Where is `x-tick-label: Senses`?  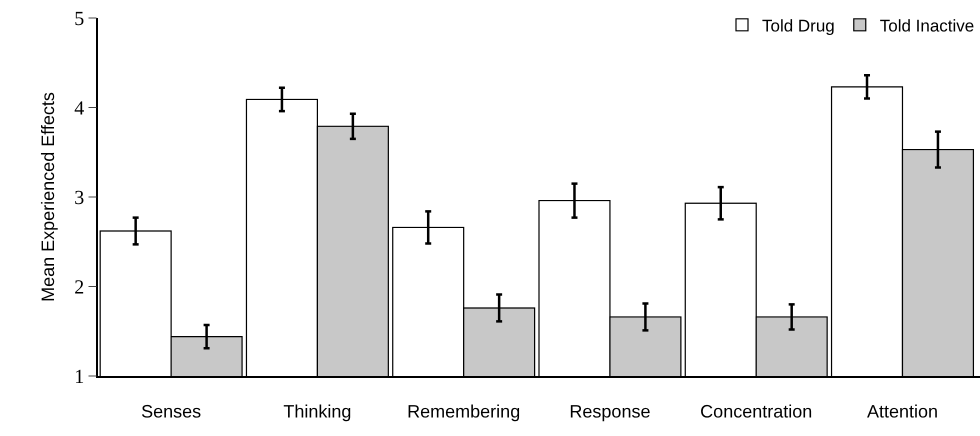
x-tick-label: Senses is located at coordinates (171, 411).